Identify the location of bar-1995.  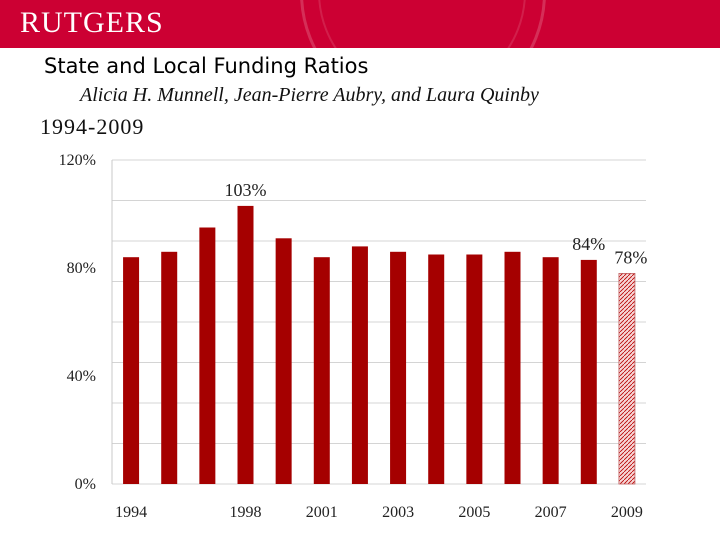
(169, 367).